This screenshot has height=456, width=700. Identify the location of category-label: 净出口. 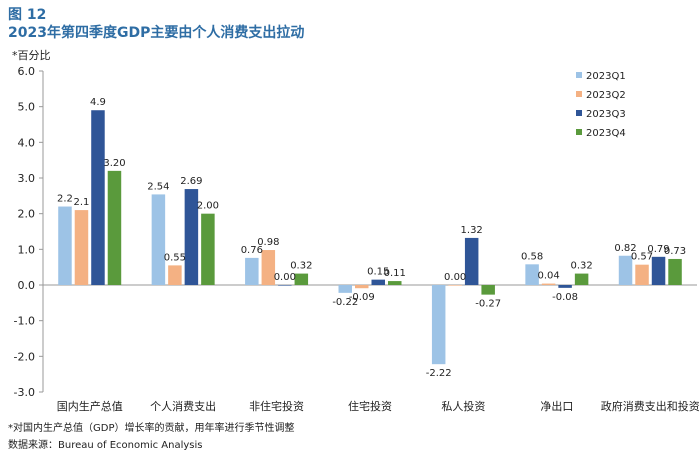
(556, 406).